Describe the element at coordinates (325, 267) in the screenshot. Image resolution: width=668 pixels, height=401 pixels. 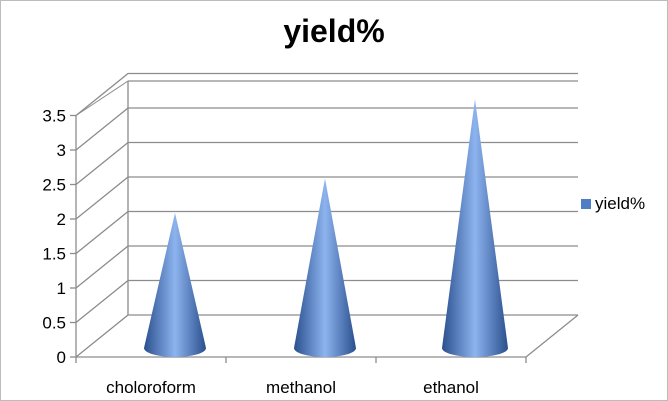
I see `cone-bar-methanol` at that location.